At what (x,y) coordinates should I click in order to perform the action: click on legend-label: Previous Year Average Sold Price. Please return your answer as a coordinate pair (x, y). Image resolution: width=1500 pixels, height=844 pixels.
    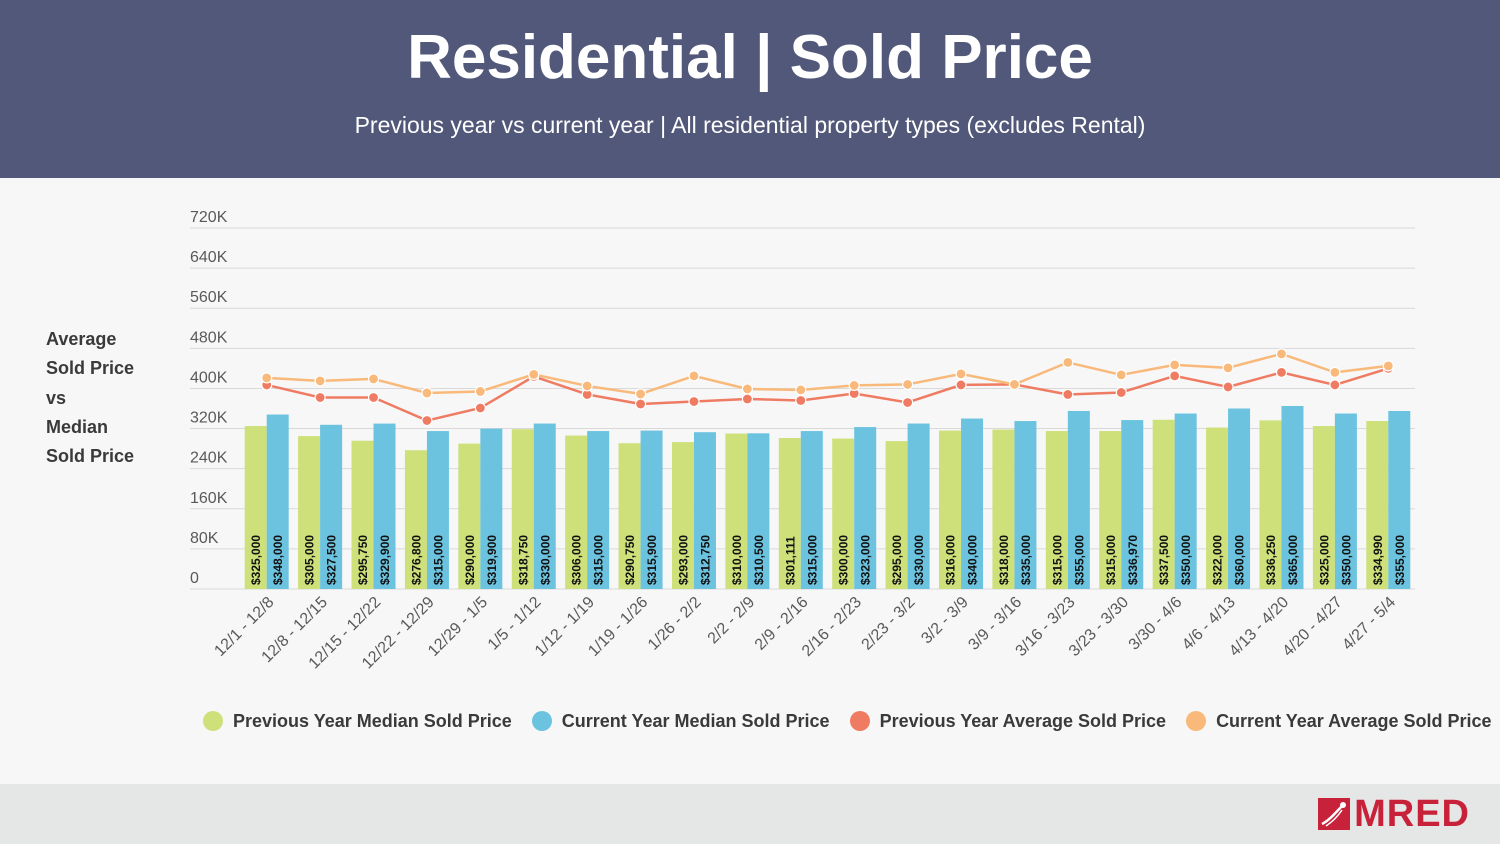
    Looking at the image, I should click on (1023, 720).